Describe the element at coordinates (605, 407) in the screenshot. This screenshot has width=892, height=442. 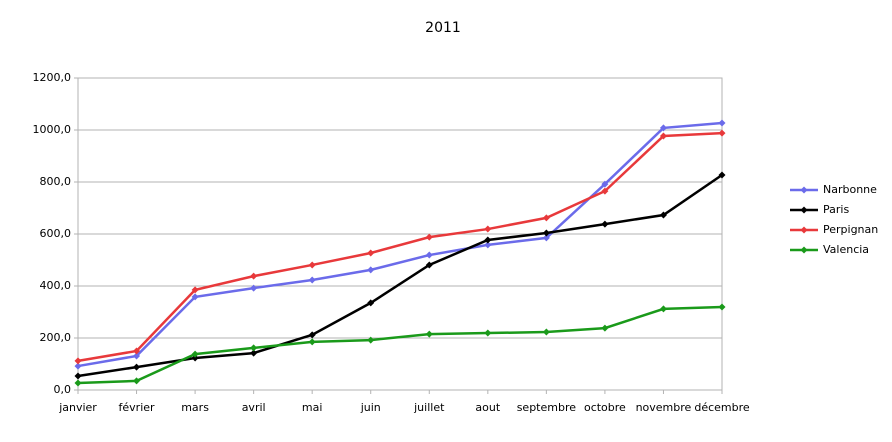
I see `x-tick-label: octobre` at that location.